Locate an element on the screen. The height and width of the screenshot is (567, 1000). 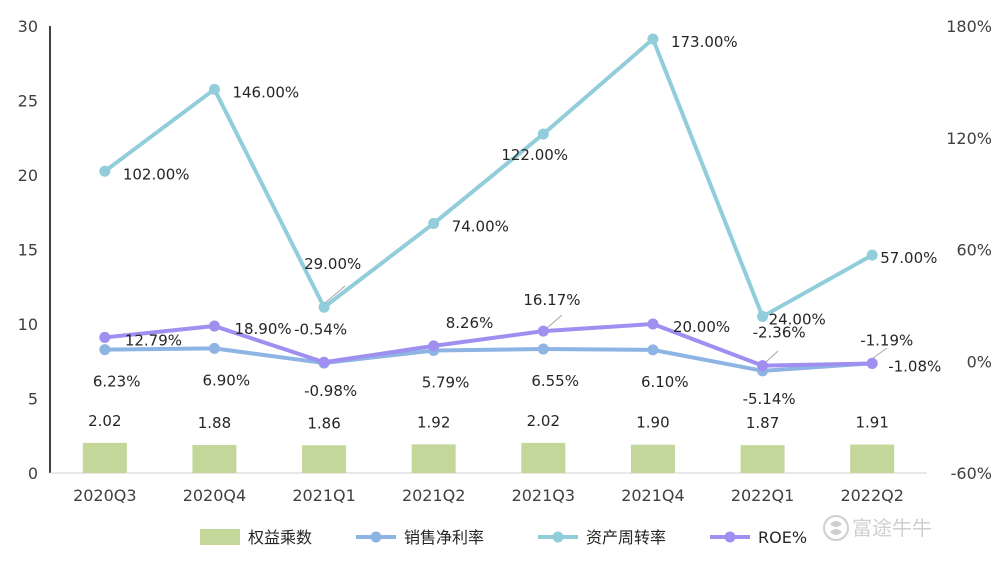
x-tick-label: 2021Q4 is located at coordinates (653, 495).